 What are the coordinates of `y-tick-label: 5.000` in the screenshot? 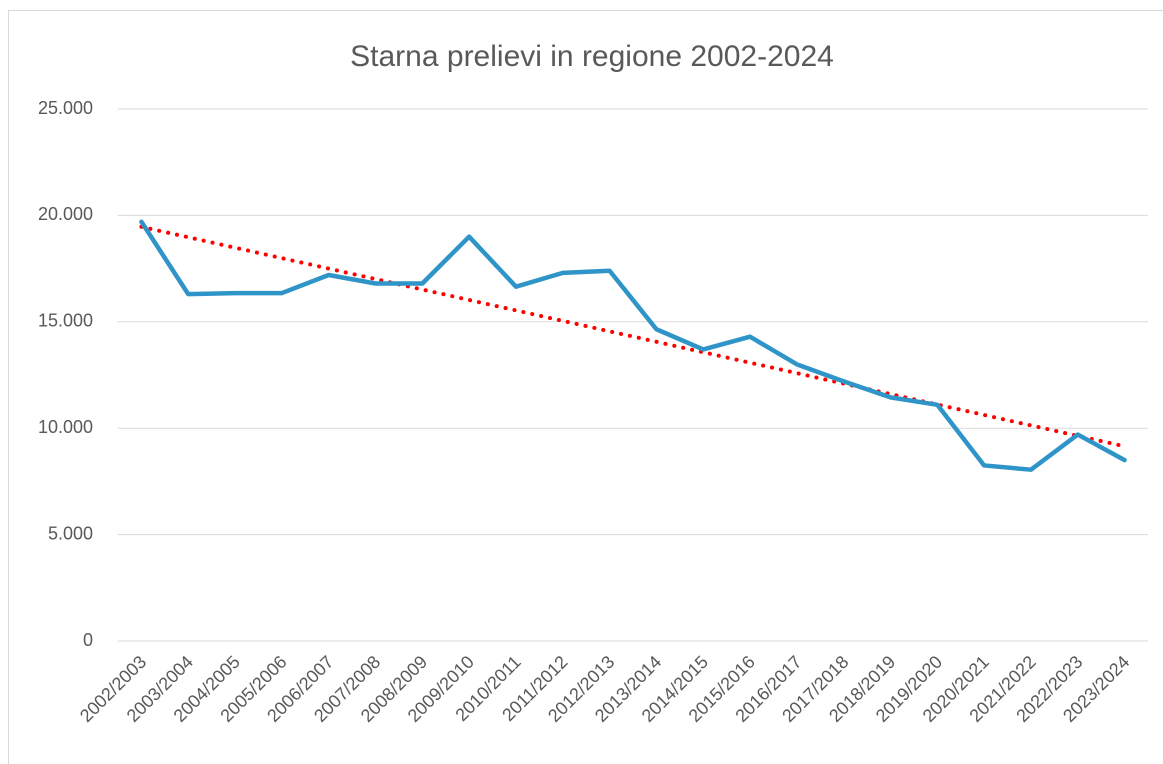 It's located at (70, 533).